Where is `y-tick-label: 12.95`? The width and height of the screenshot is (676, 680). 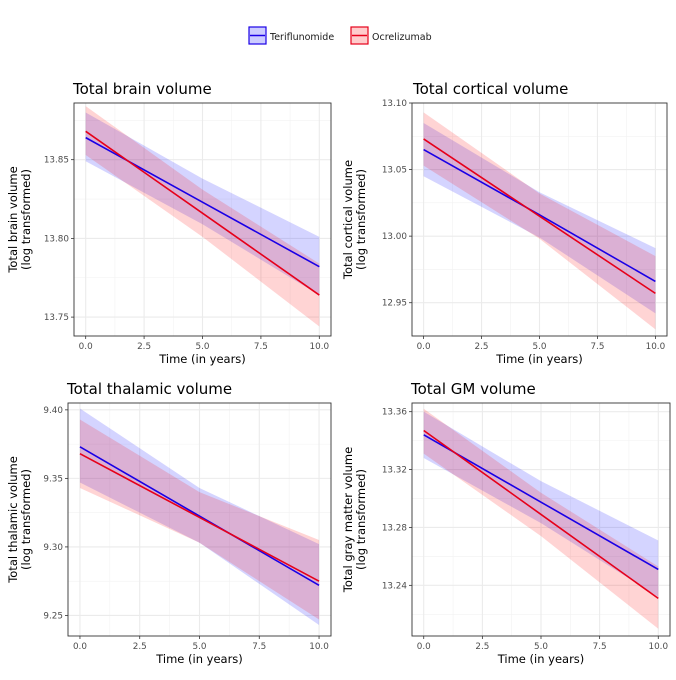 y-tick-label: 12.95 is located at coordinates (394, 304).